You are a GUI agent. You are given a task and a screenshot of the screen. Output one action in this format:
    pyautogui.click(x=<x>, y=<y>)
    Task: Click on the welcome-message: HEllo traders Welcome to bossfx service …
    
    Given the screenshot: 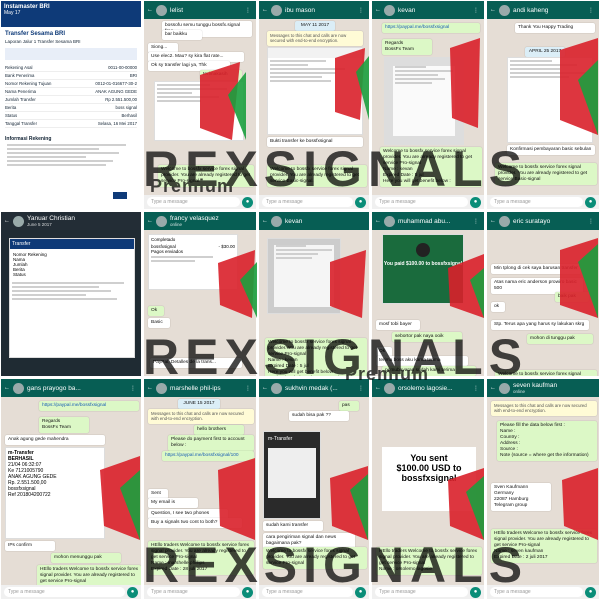 What is the action you would take?
    pyautogui.click(x=429, y=561)
    